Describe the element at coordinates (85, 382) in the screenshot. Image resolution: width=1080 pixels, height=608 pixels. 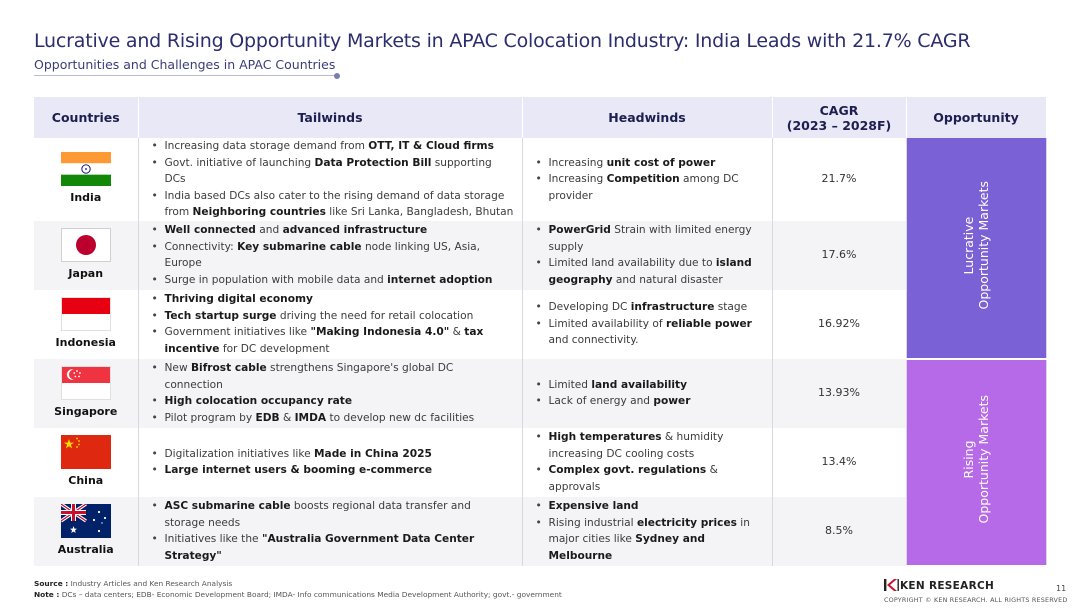
I see `singapore-flag-icon` at that location.